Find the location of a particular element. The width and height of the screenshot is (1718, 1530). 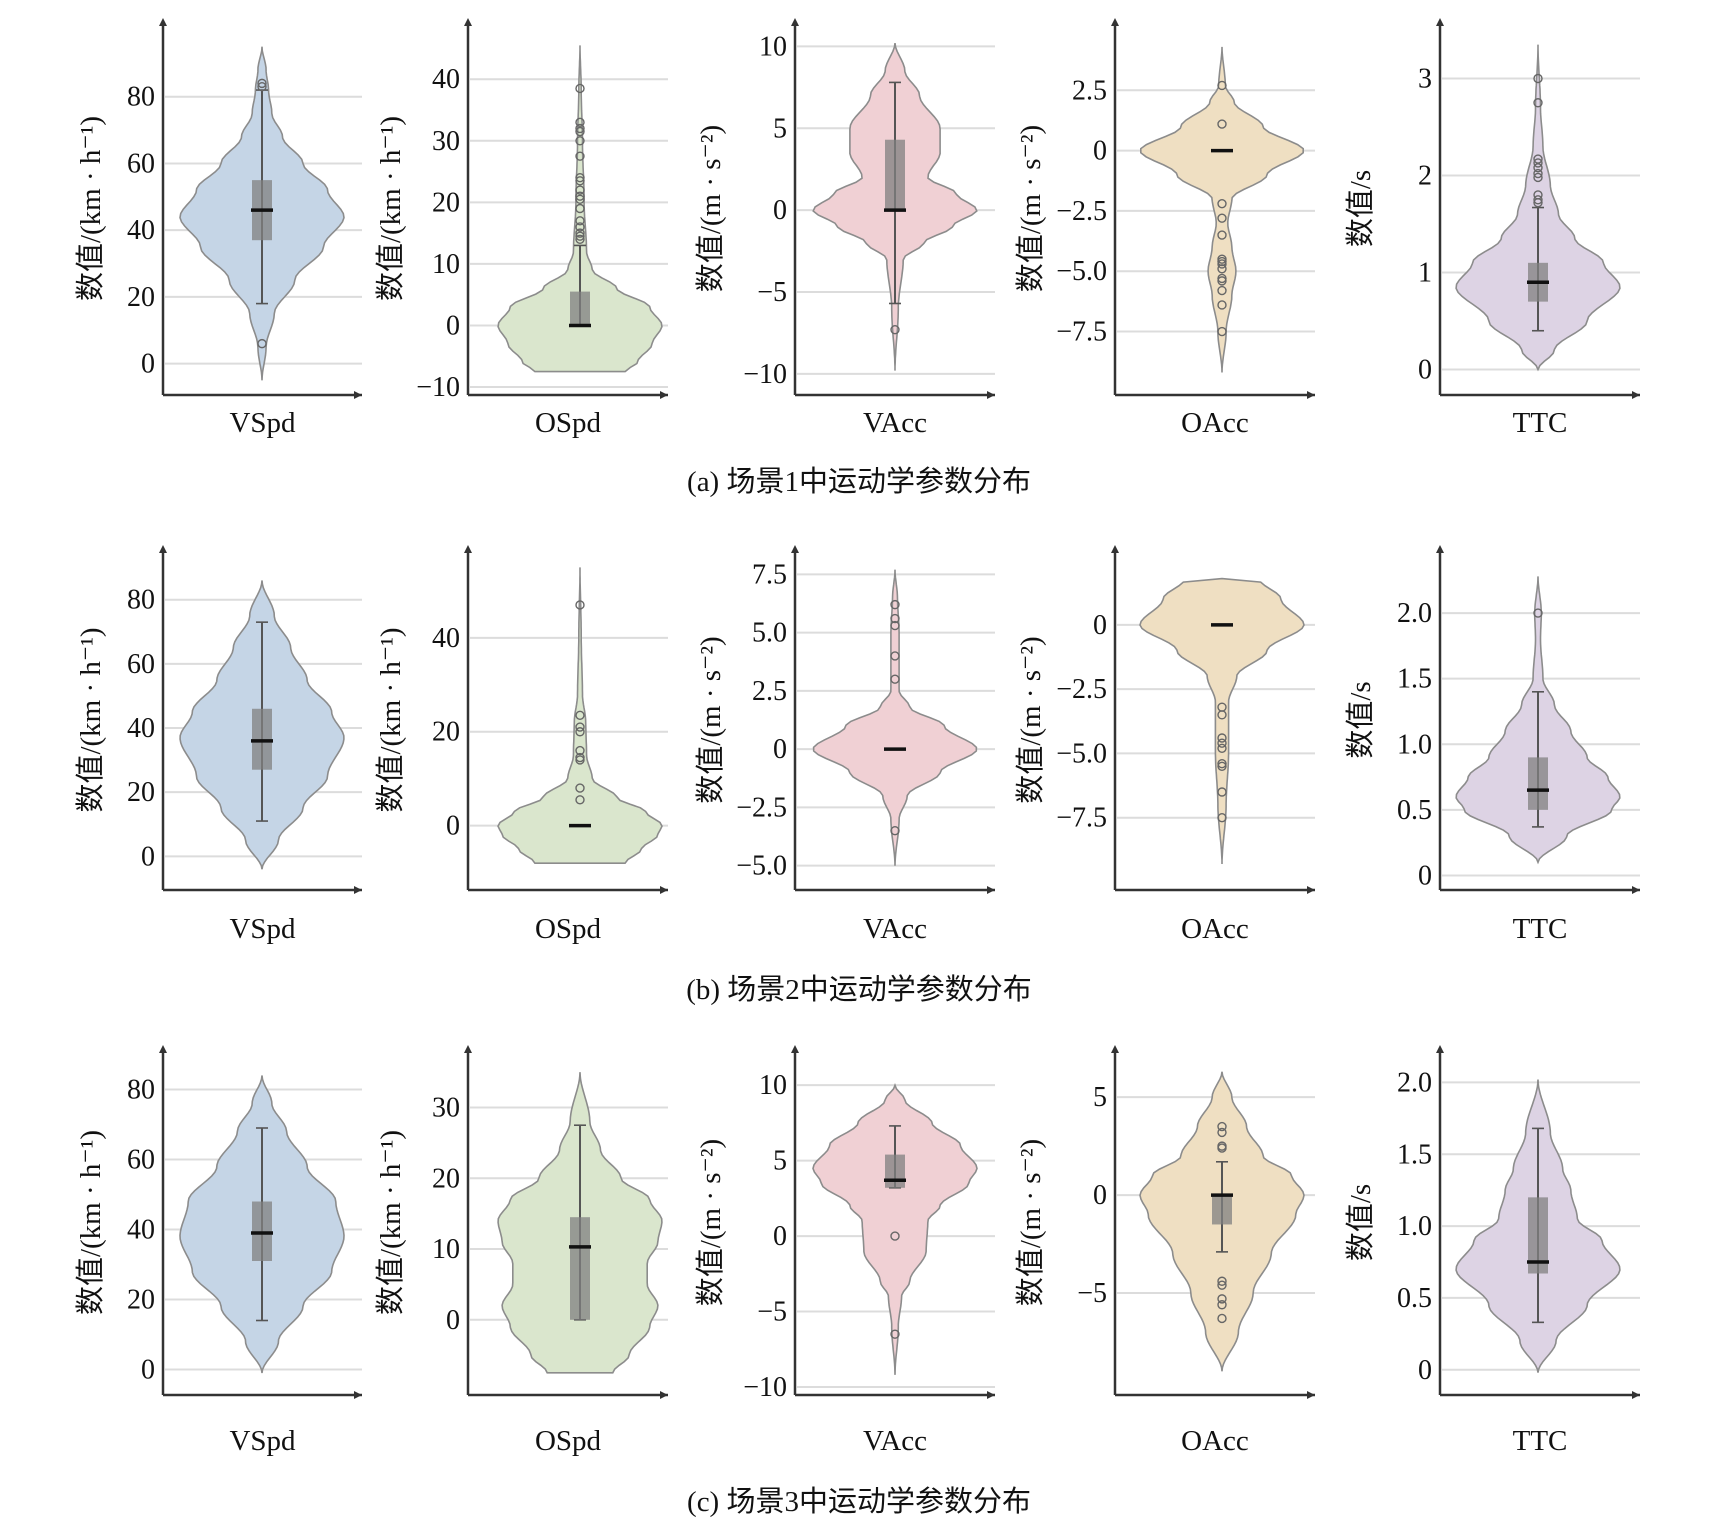

violin-panel-b-vacc: −5.0 −2.5 0 2.5 5.0 7.5 VAcc 数值/(m · s⁻²) is located at coordinates (844, 745).